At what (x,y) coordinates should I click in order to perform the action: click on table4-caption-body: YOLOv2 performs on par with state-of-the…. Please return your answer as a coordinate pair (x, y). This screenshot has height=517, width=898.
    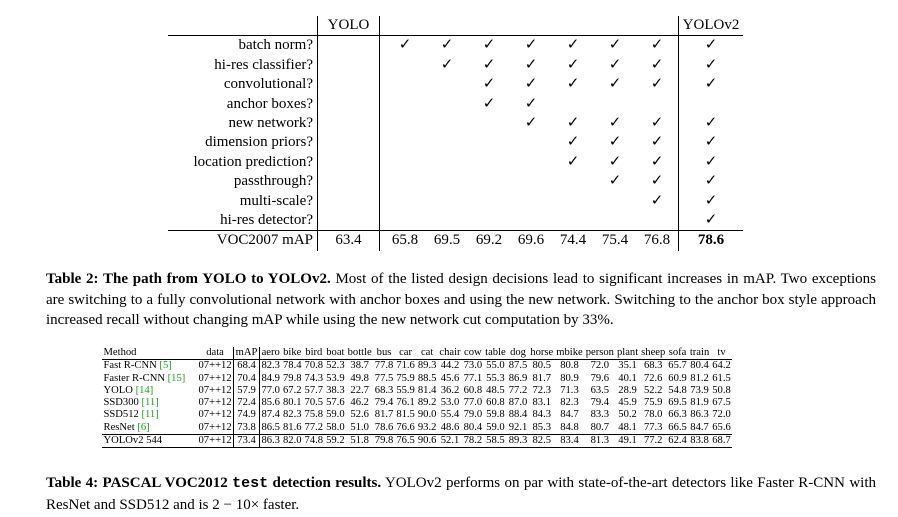
    Looking at the image, I should click on (461, 494).